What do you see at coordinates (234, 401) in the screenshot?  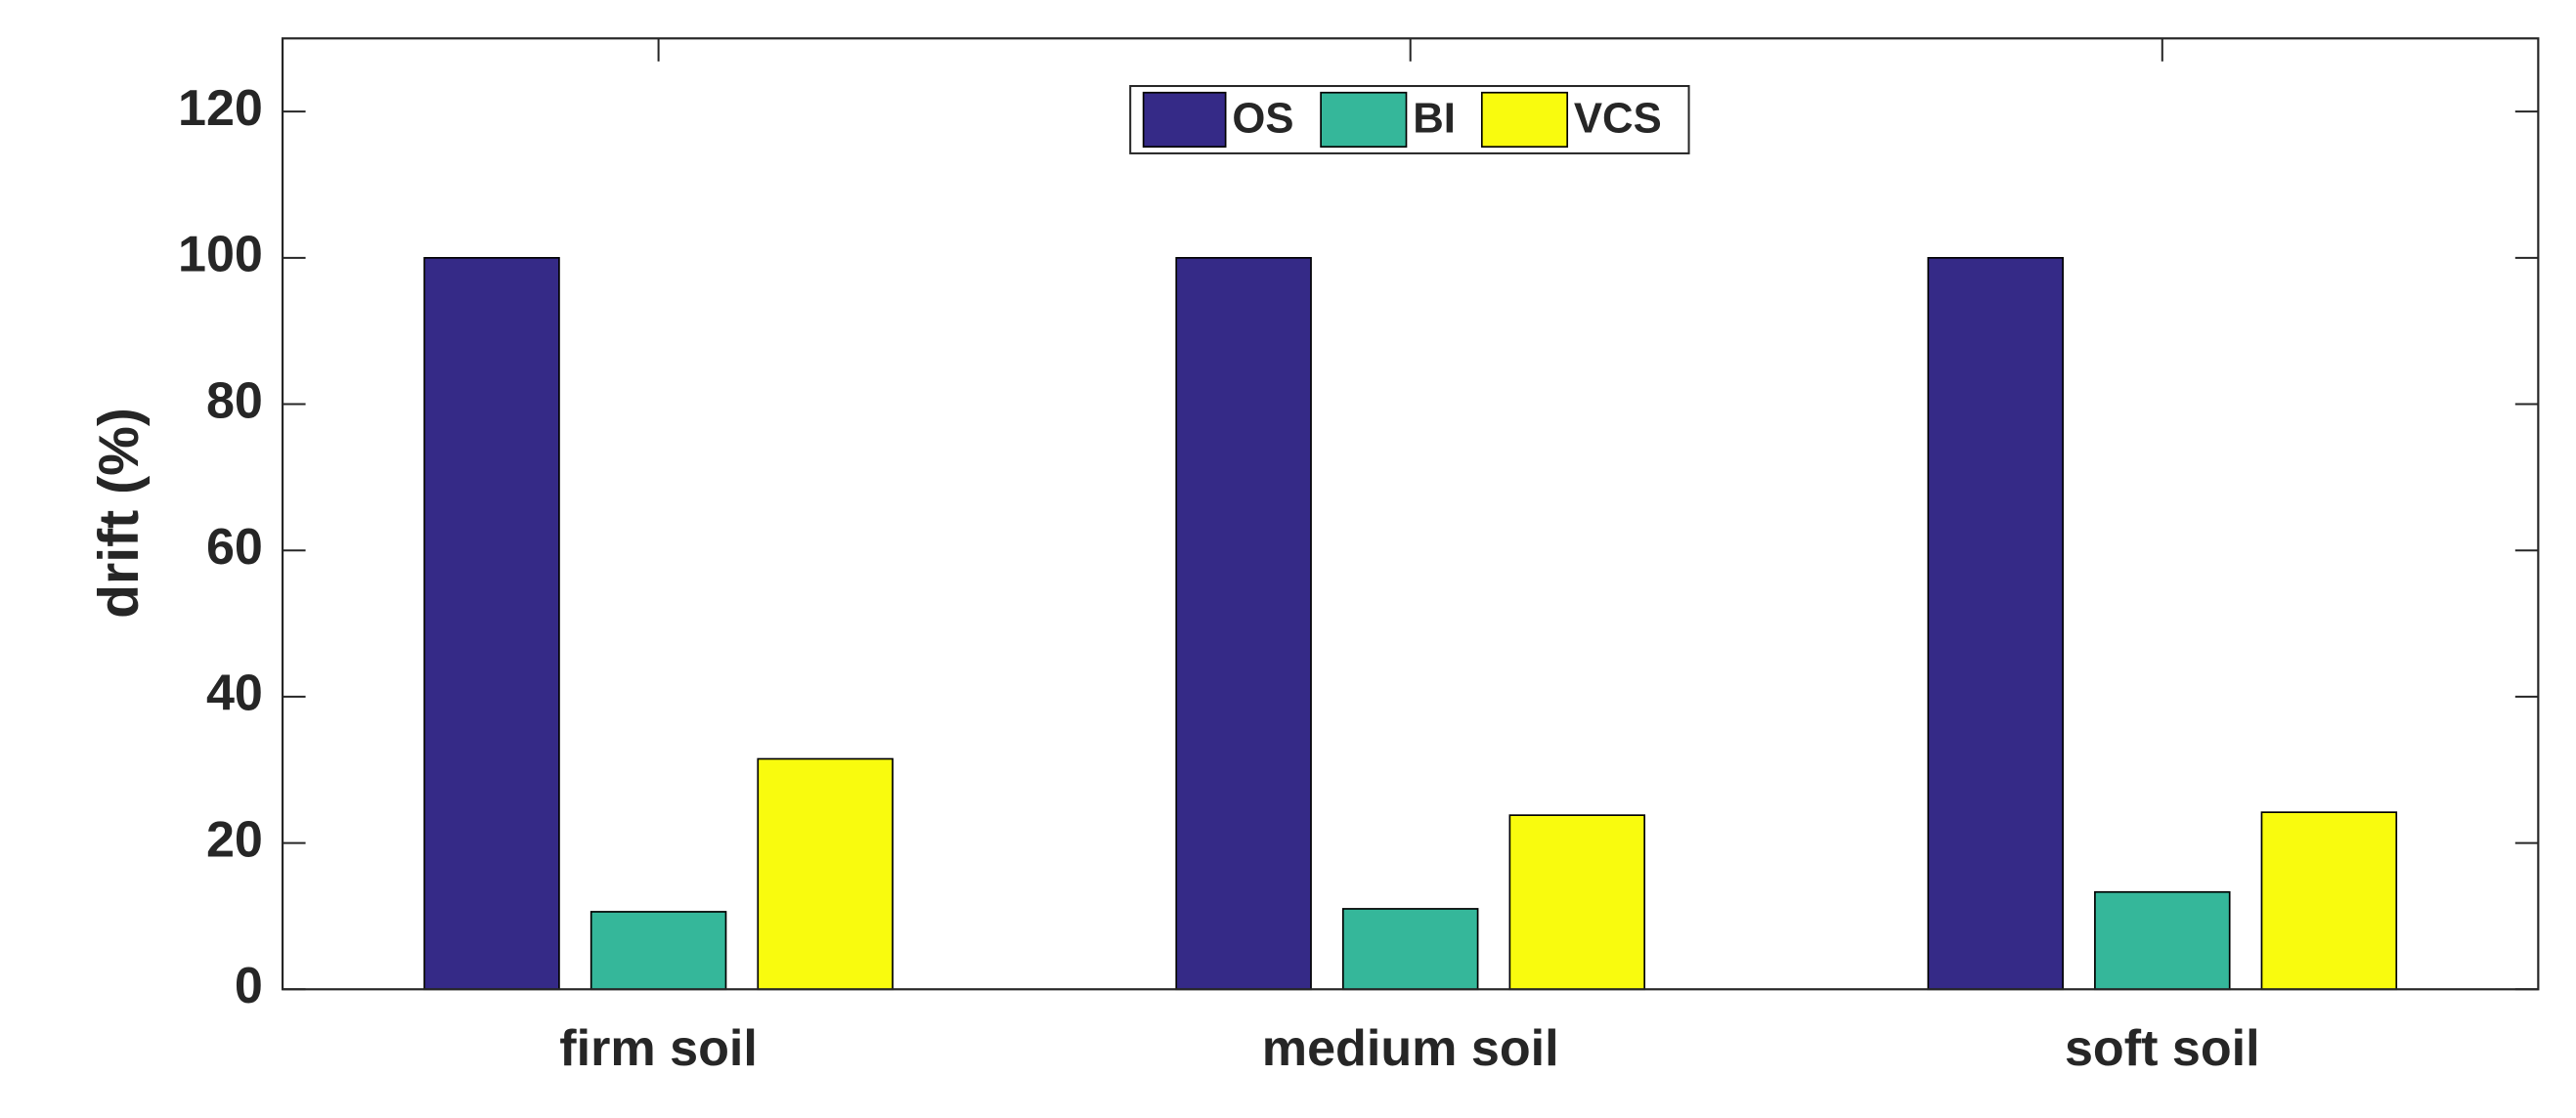 I see `y-tick-label: 80` at bounding box center [234, 401].